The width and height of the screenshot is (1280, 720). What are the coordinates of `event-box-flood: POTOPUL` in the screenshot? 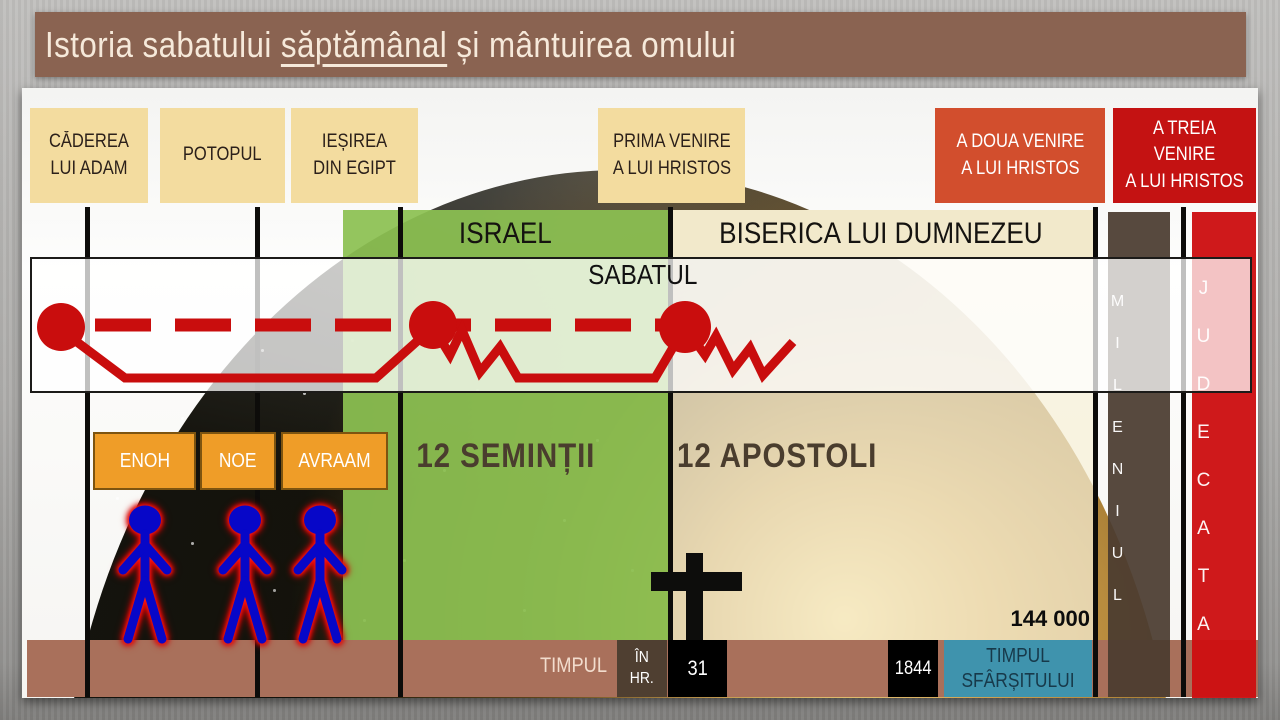 It's located at (222, 155).